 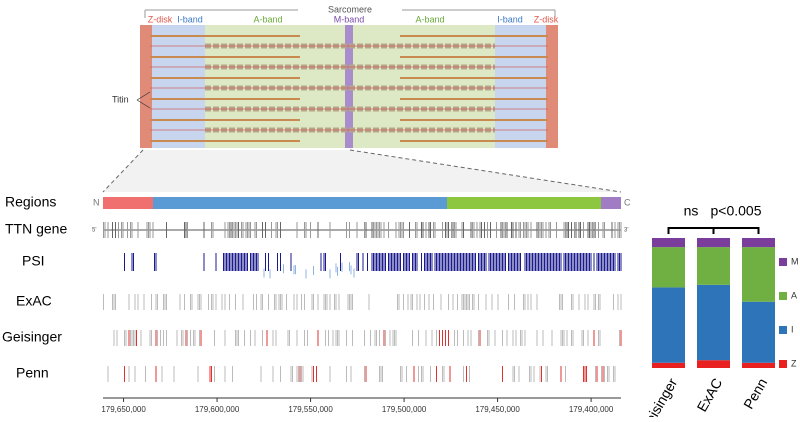 What do you see at coordinates (404, 409) in the screenshot?
I see `x-tick-label: 179,500,000` at bounding box center [404, 409].